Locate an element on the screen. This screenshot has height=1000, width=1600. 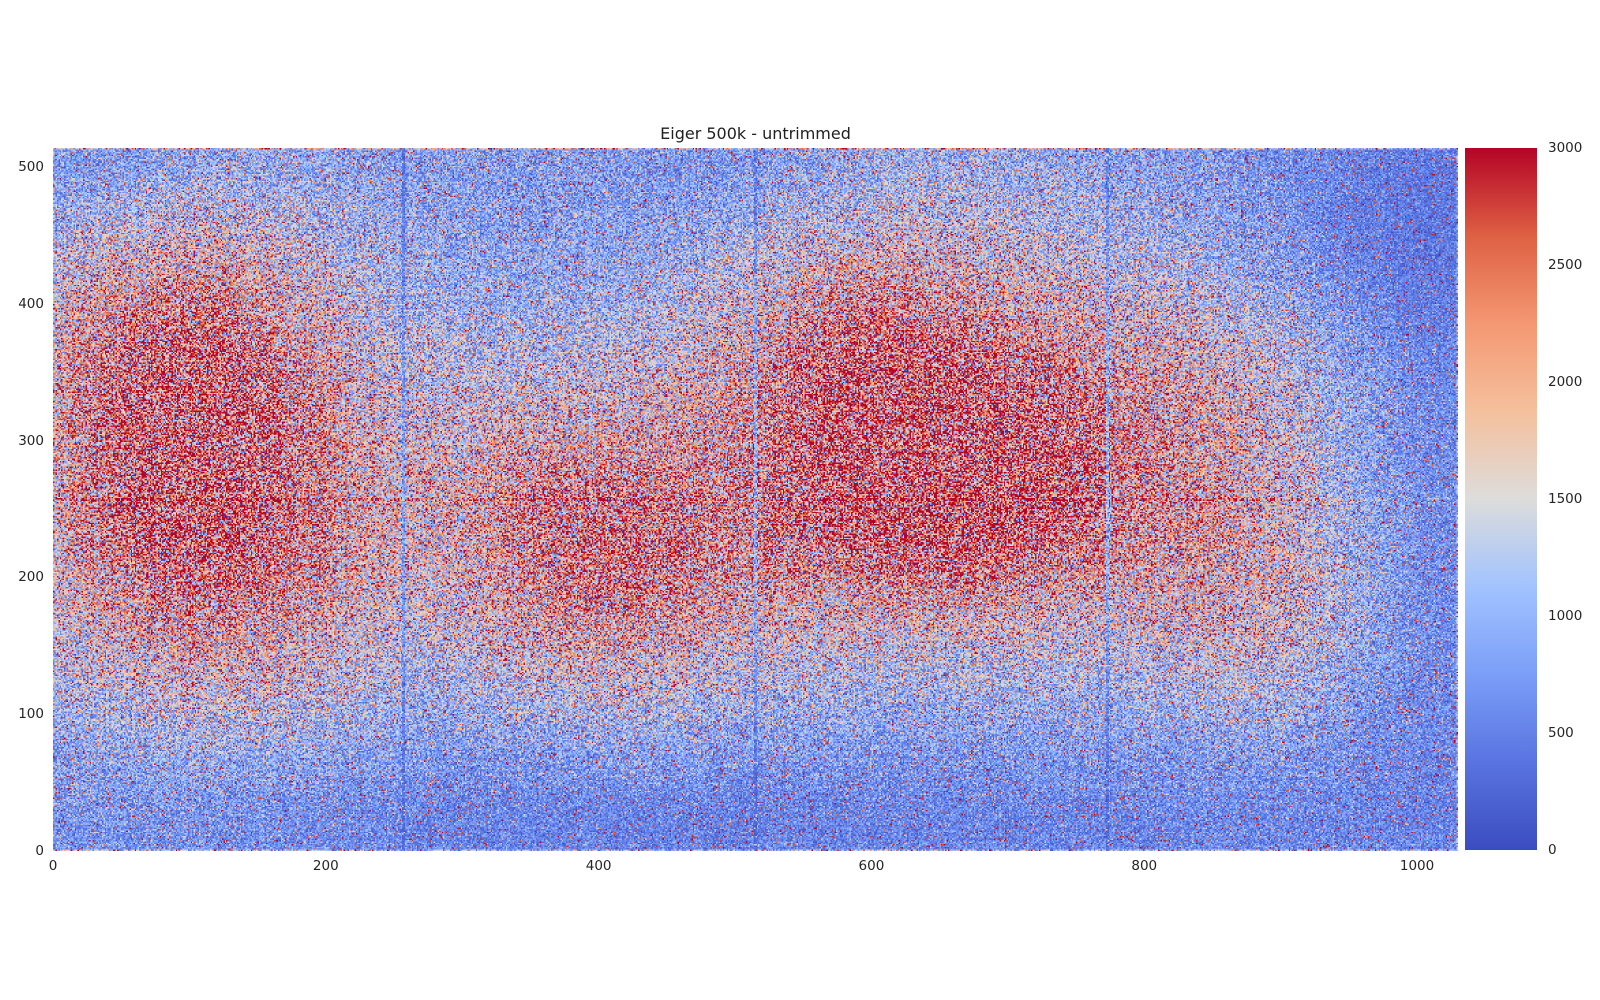
colorbar-tick-label: 500 is located at coordinates (1561, 733).